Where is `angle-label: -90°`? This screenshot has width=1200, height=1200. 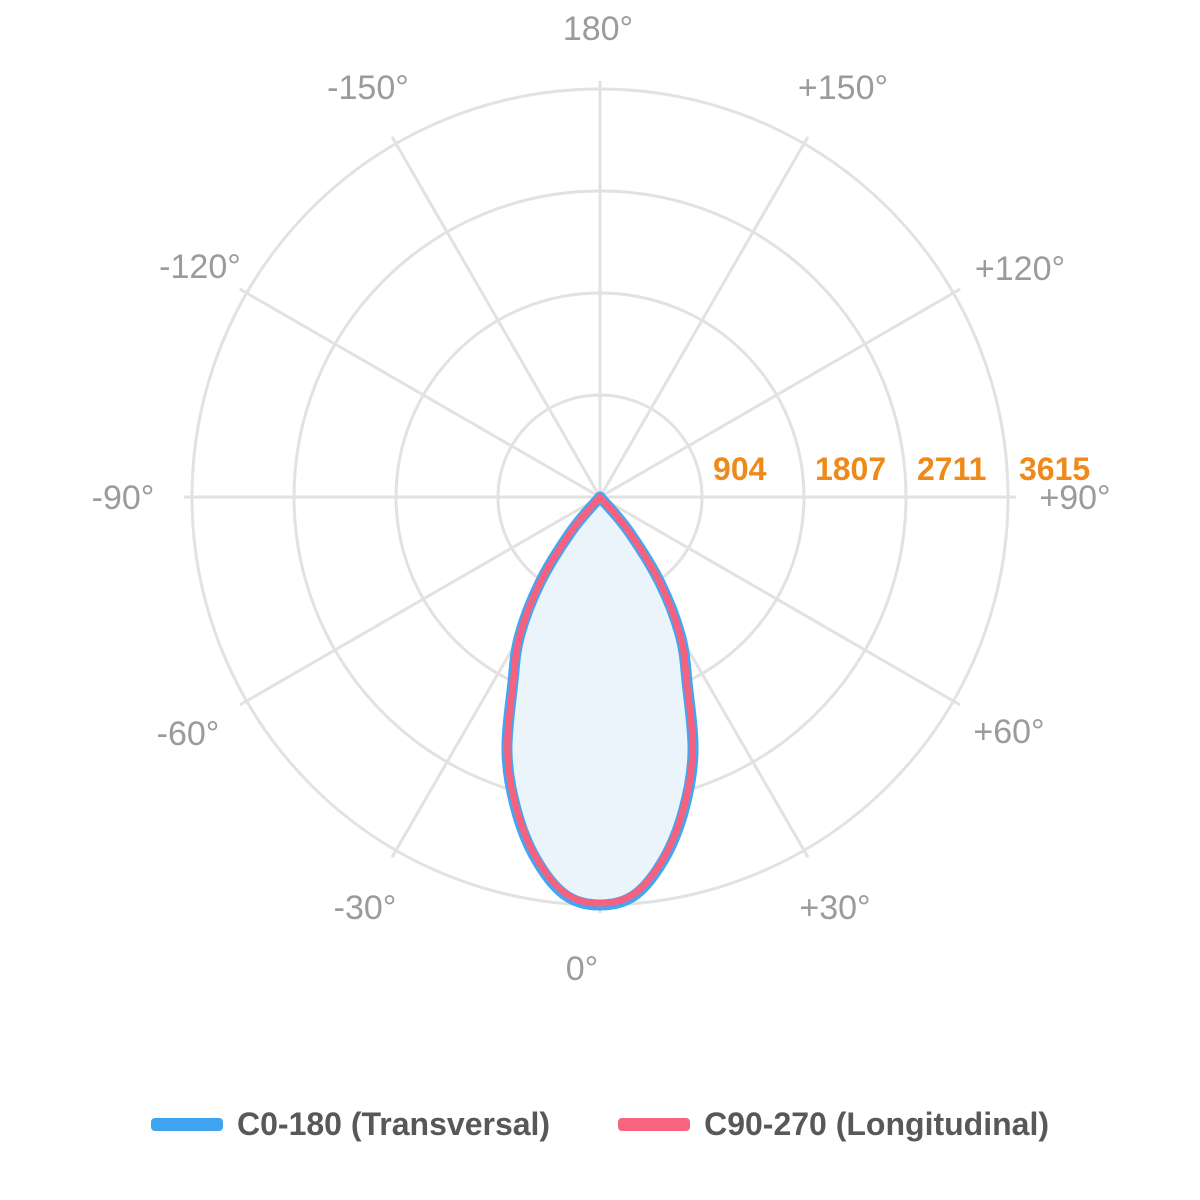
angle-label: -90° is located at coordinates (123, 498).